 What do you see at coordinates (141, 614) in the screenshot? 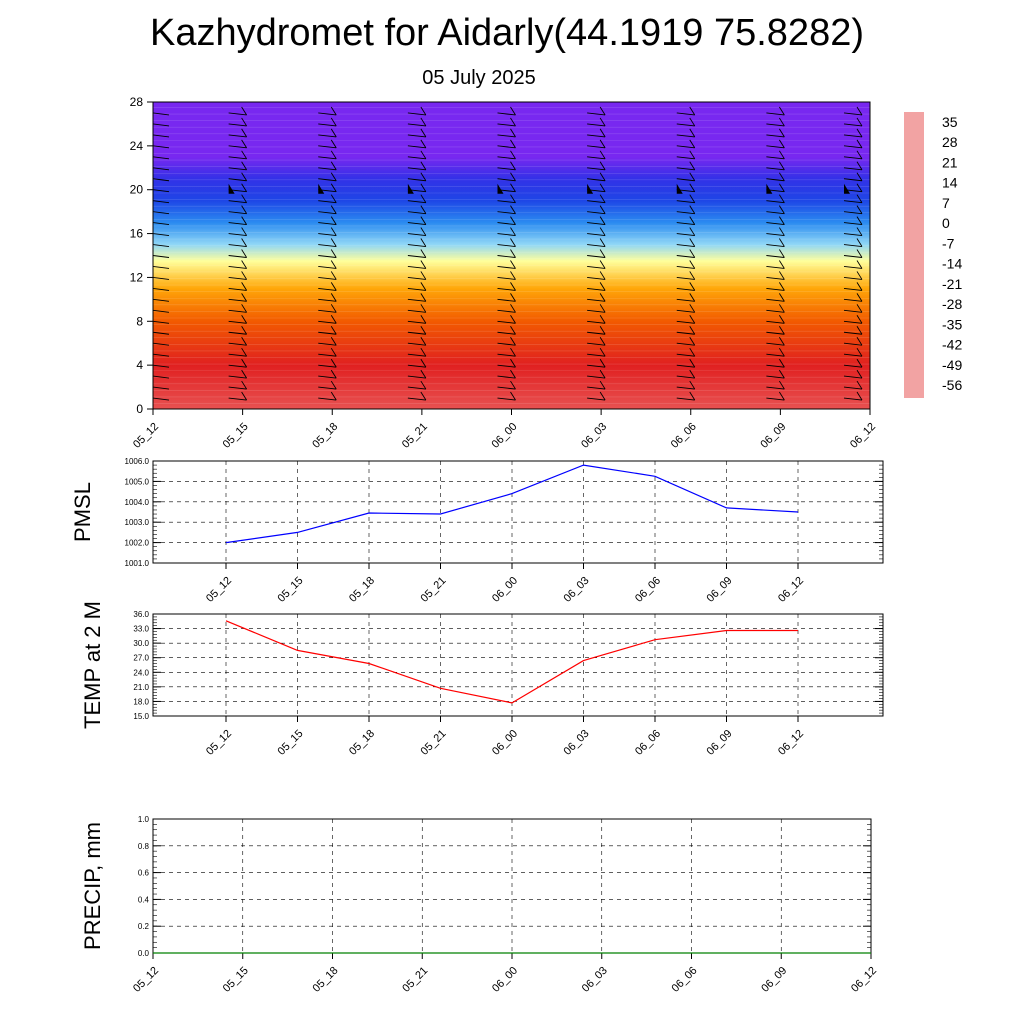
I see `y-tick-label: 36.0` at bounding box center [141, 614].